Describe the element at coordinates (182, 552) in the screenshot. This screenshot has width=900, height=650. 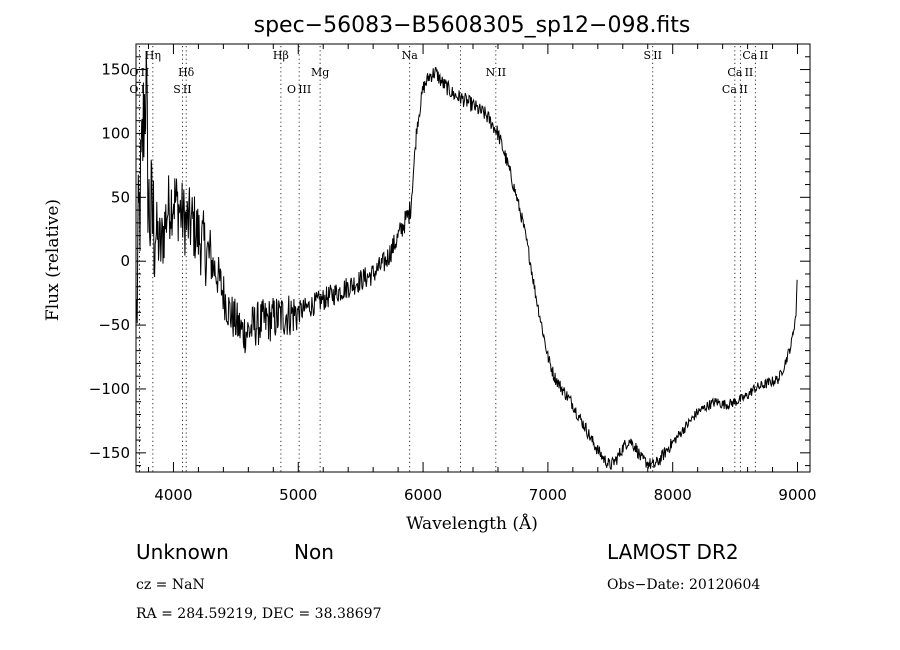
I see `object-class: Unknown` at that location.